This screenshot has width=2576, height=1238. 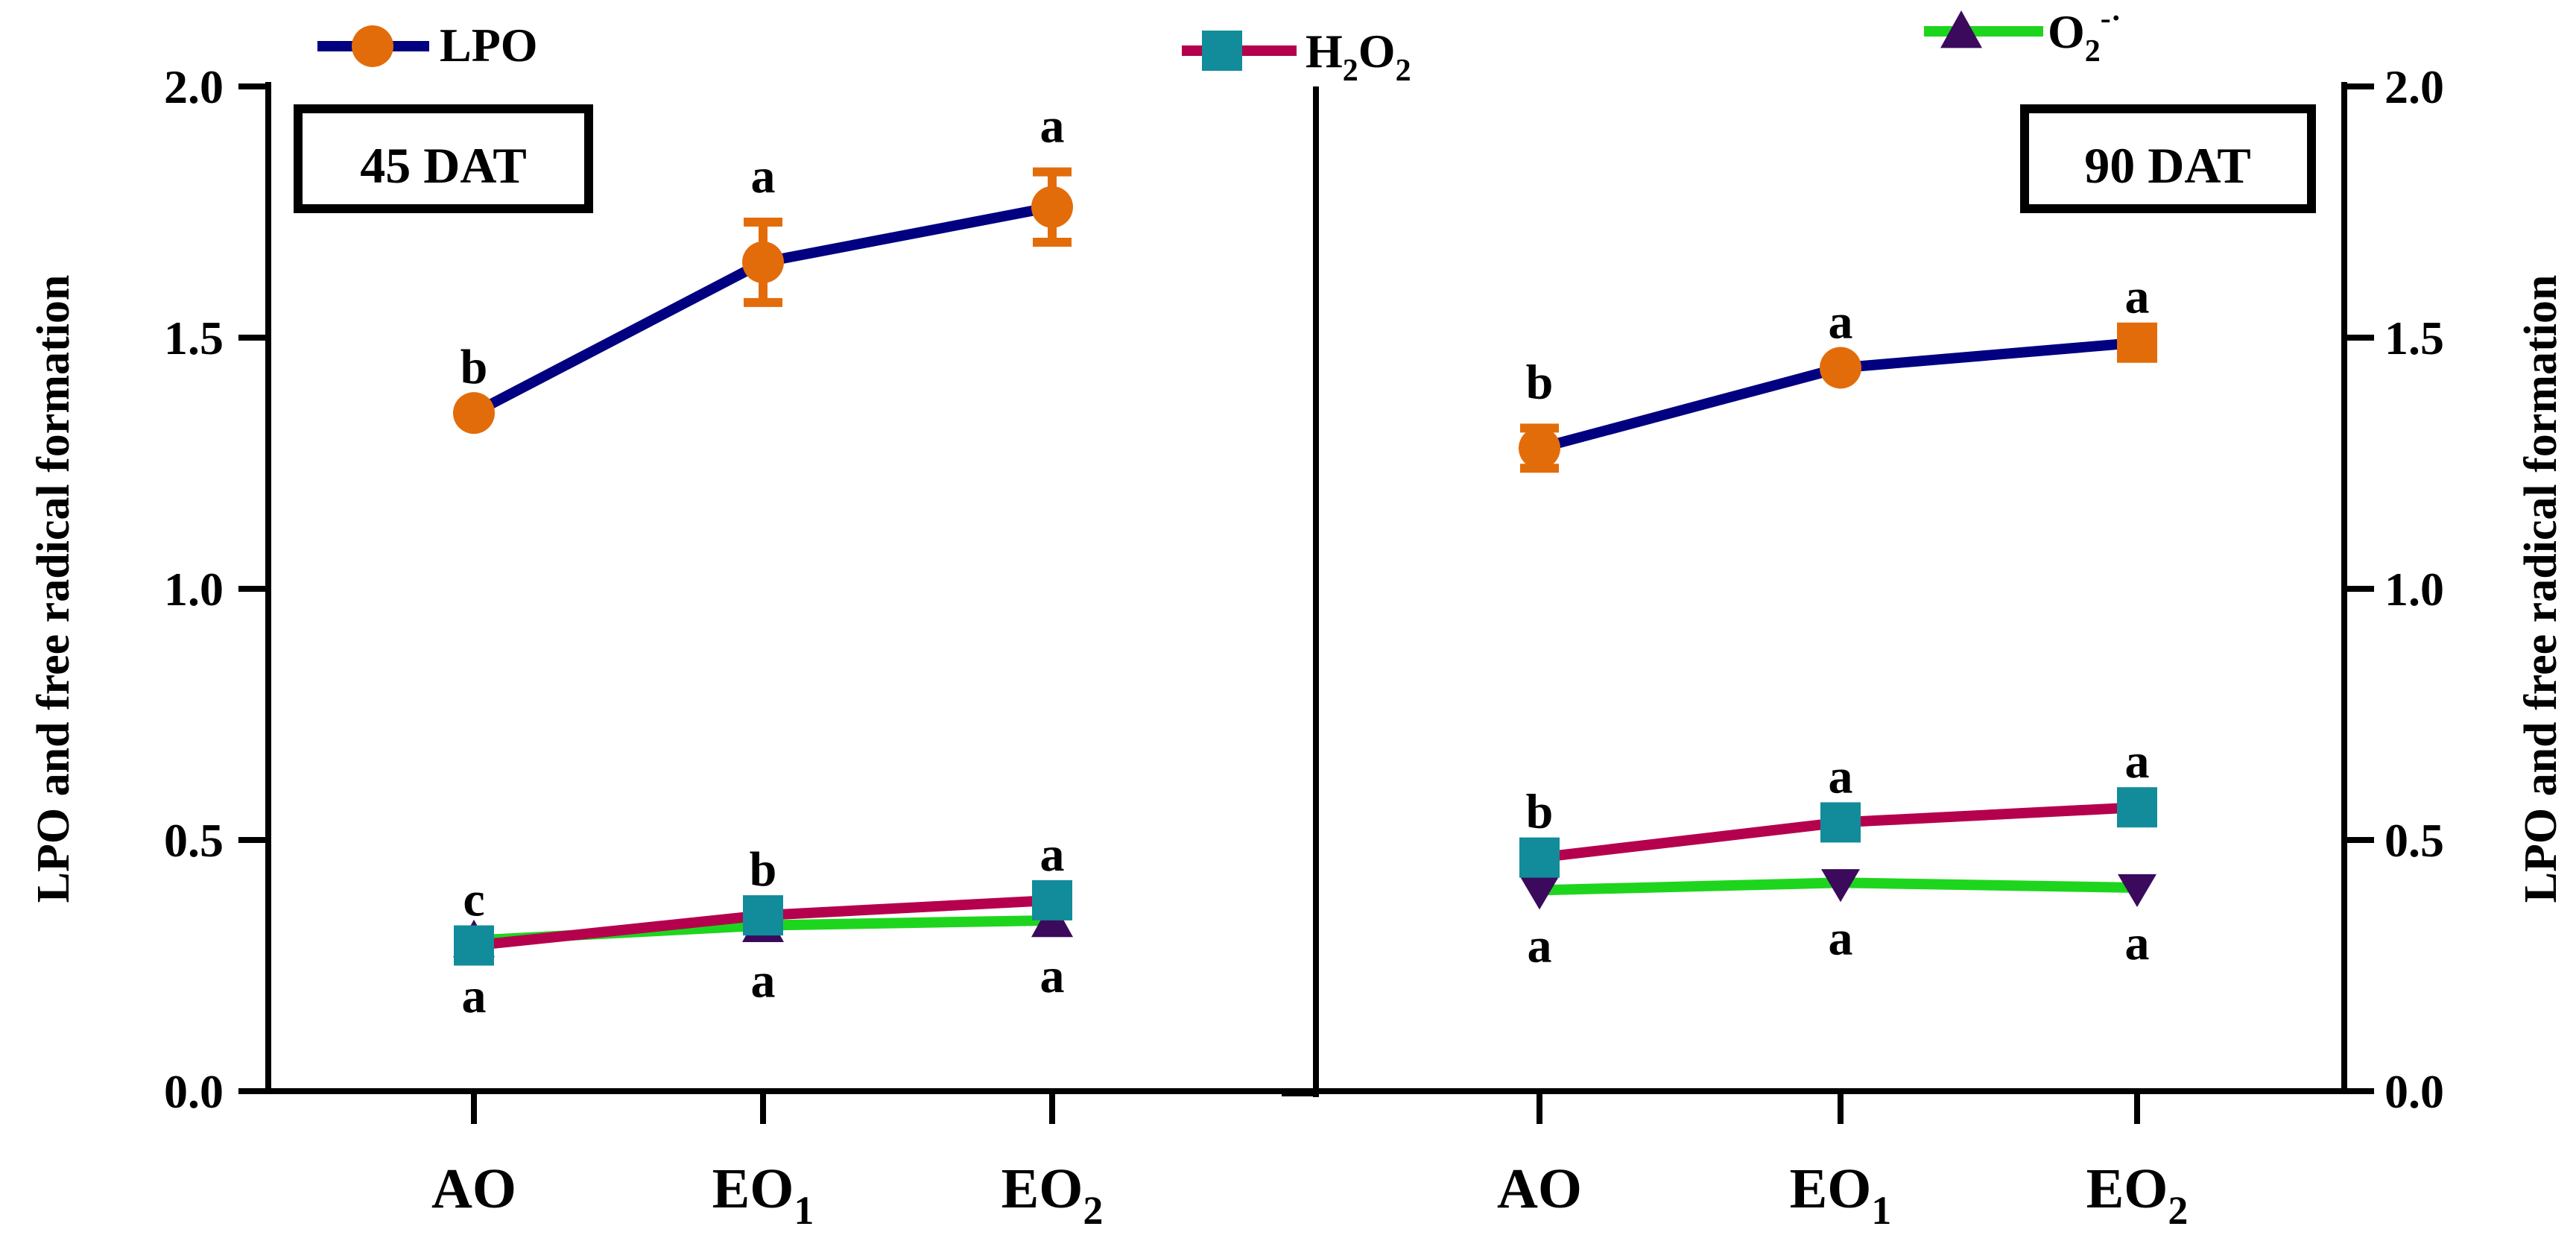 I want to click on legend-item-h2o2: H2O2, so click(x=1296, y=56).